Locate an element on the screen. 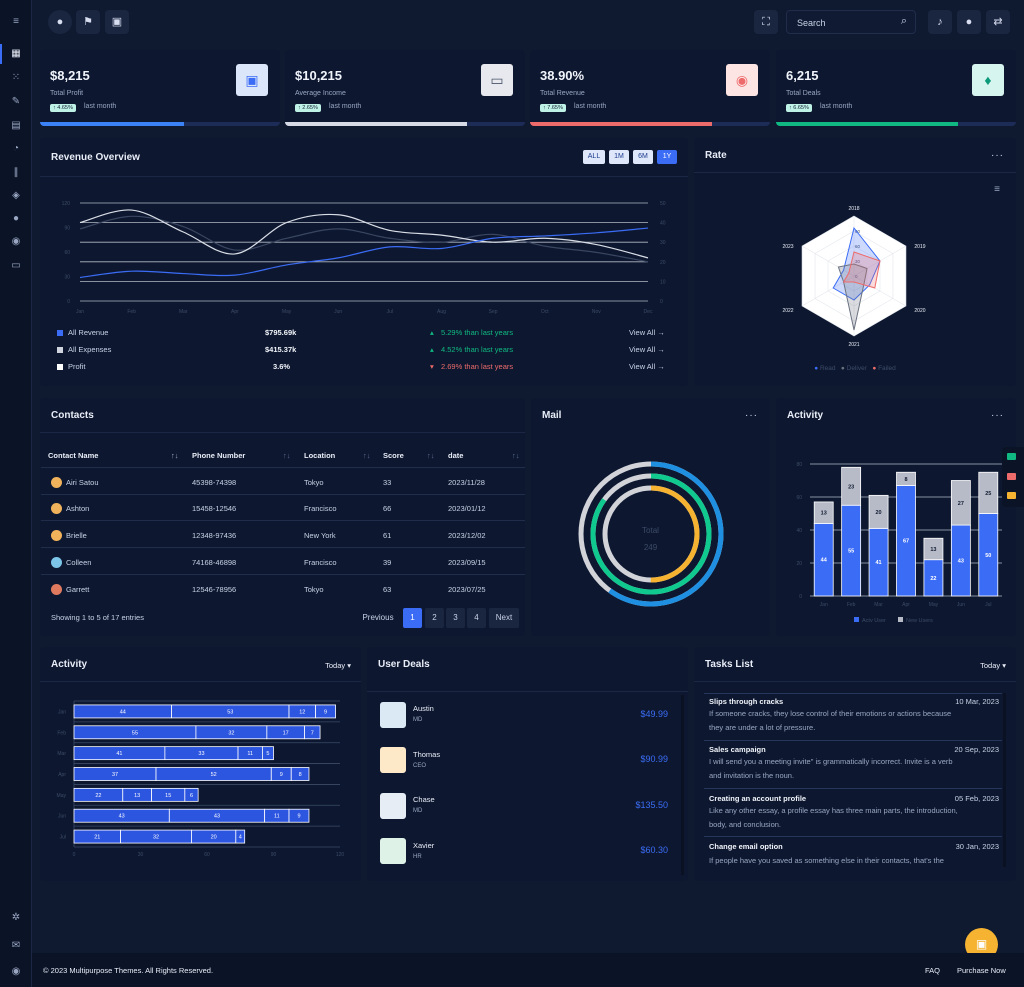 This screenshot has height=987, width=1024. chat-toggle-icon is located at coordinates (1011, 456).